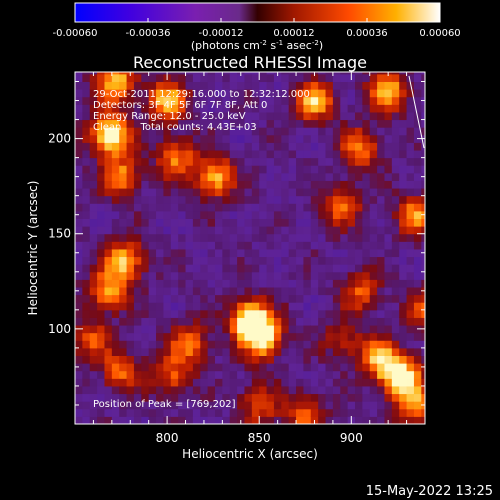  Describe the element at coordinates (167, 438) in the screenshot. I see `x-tick-label: 800` at that location.